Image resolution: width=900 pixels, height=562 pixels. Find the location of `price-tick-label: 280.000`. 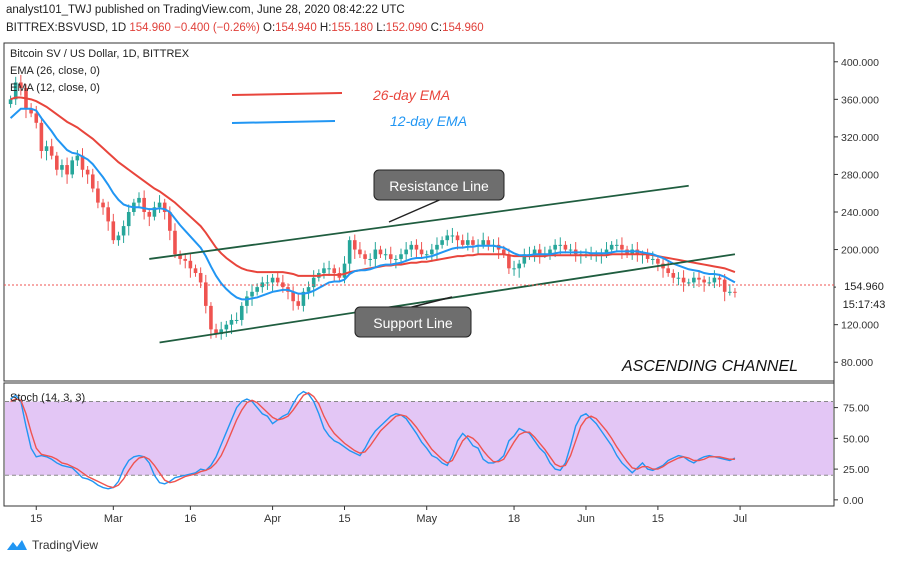

price-tick-label: 280.000 is located at coordinates (860, 175).